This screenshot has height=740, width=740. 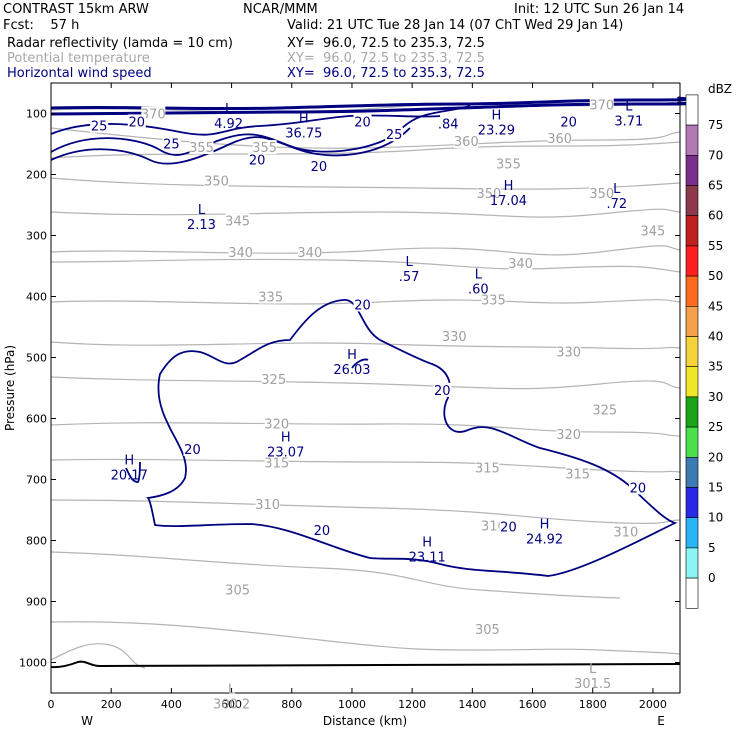 What do you see at coordinates (36, 358) in the screenshot?
I see `y-tick-label: 500` at bounding box center [36, 358].